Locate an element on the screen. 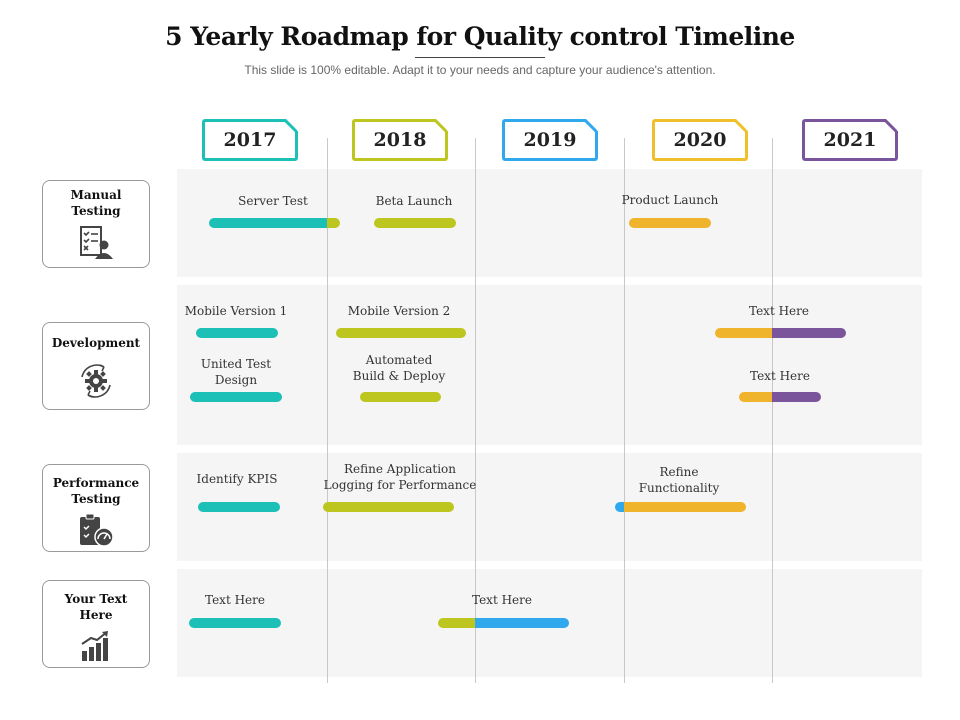 The image size is (960, 720). task-bar-refine-functionality is located at coordinates (680, 507).